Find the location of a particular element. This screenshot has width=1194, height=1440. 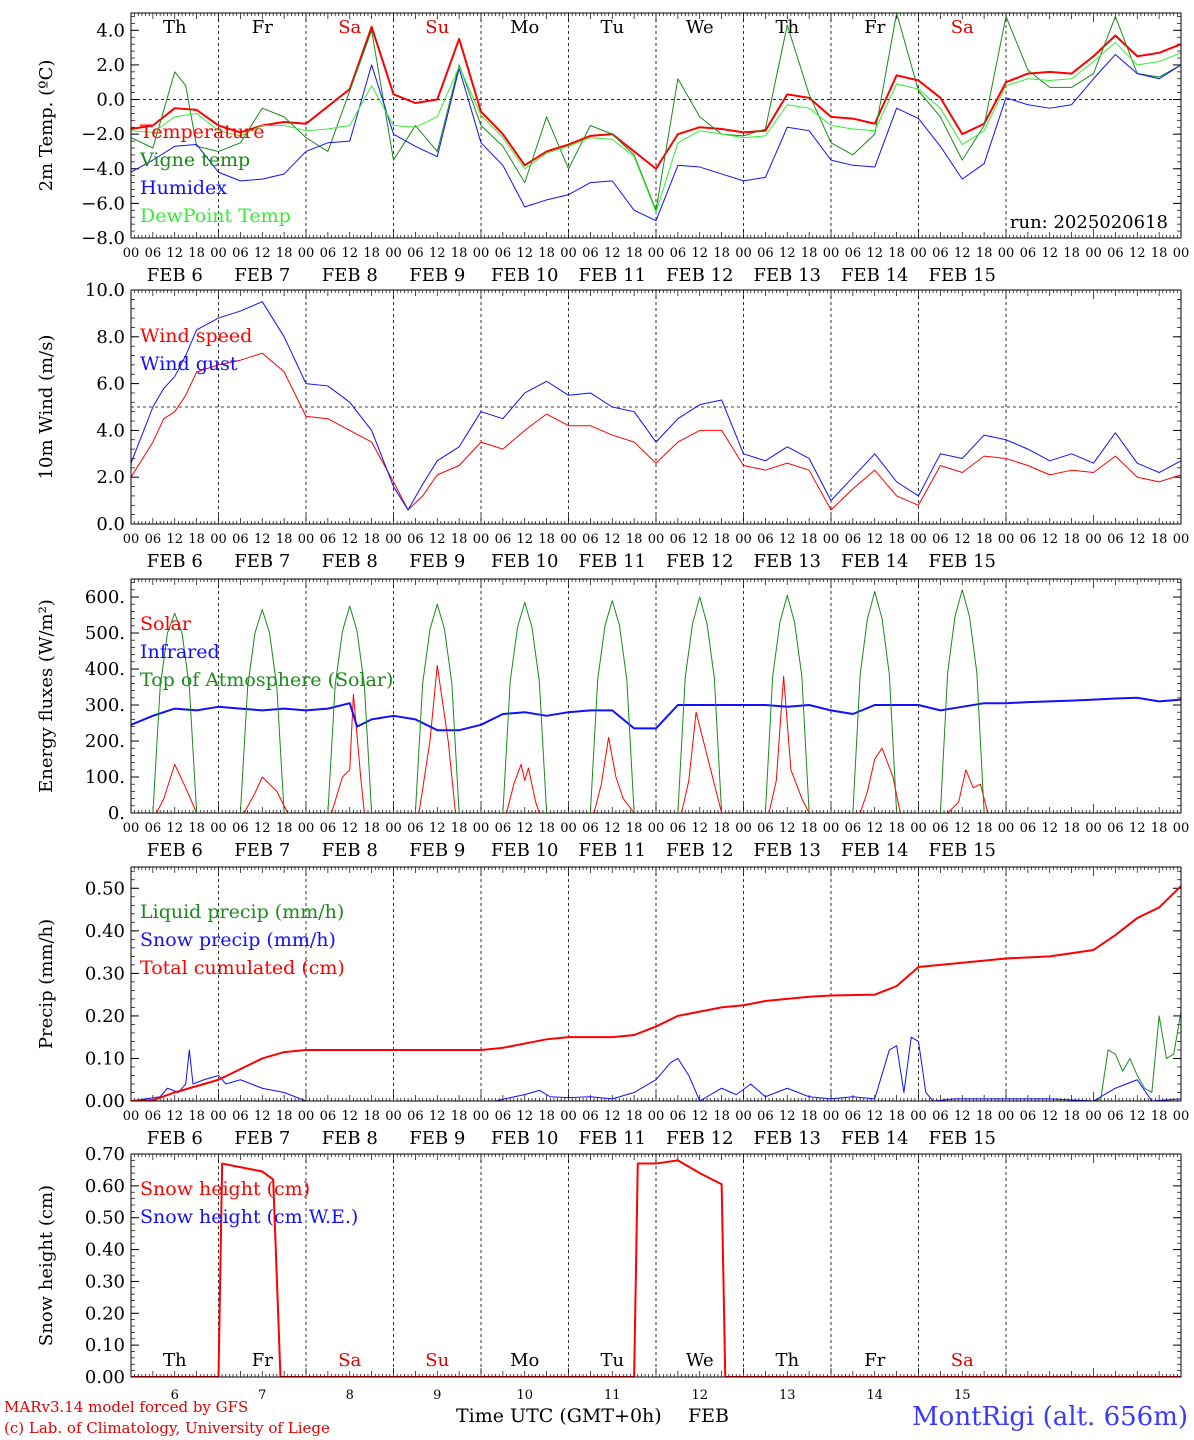

y-tick-label: −2.0 is located at coordinates (103, 134).